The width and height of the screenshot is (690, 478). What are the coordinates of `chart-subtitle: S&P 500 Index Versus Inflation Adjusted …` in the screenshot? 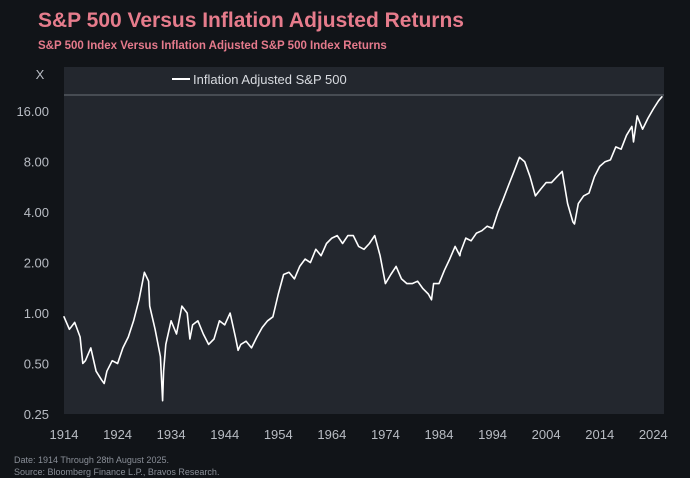 It's located at (212, 46).